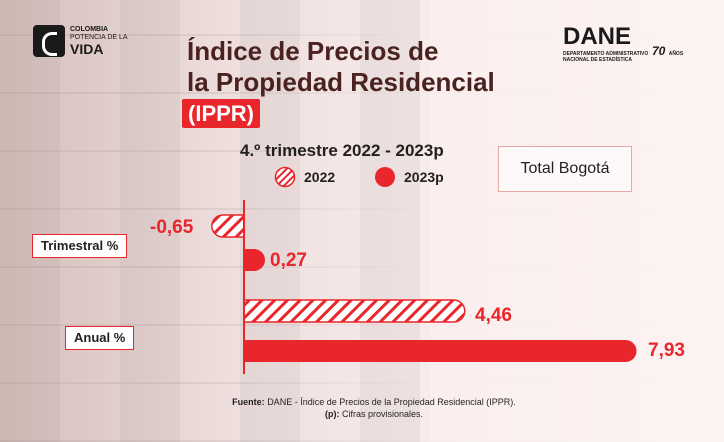 Image resolution: width=724 pixels, height=442 pixels. What do you see at coordinates (288, 260) in the screenshot?
I see `label-trimestral-2023p: 0,27` at bounding box center [288, 260].